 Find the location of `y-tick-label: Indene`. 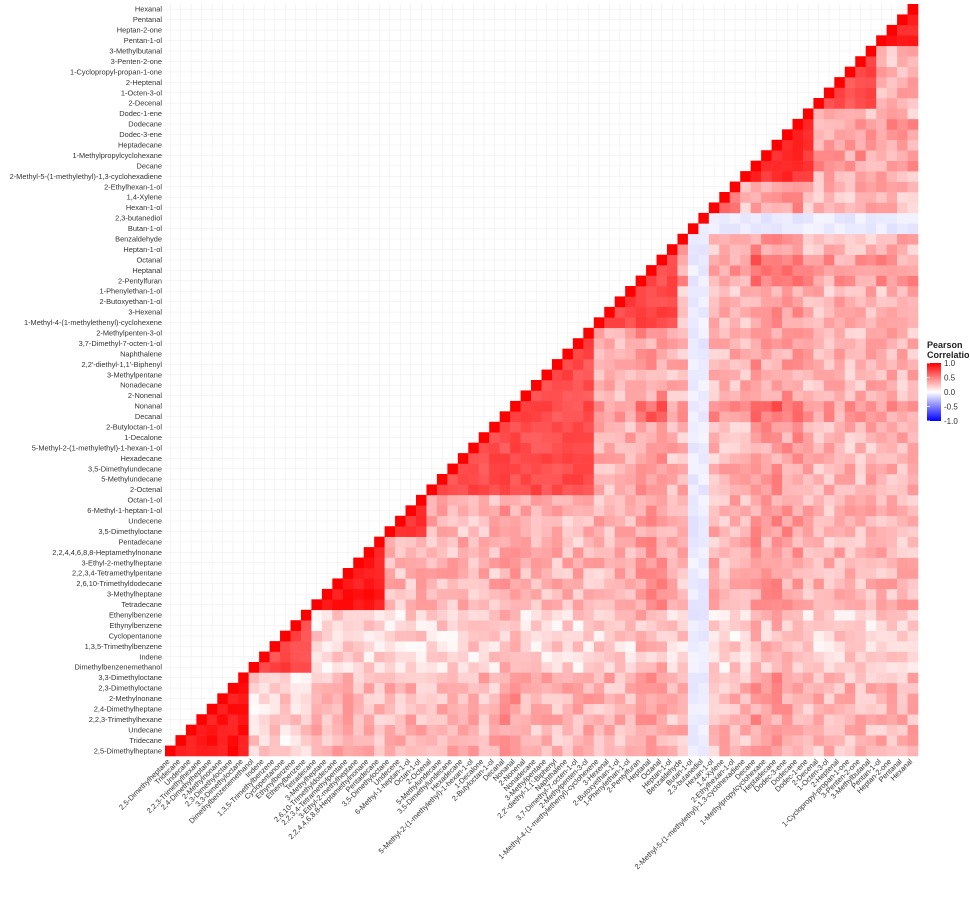

y-tick-label: Indene is located at coordinates (150, 656).